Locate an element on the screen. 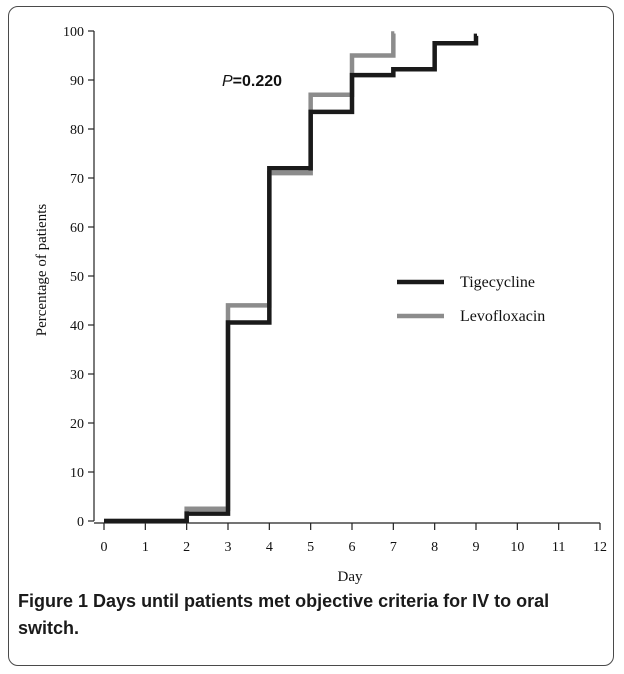  x-tick-label: 9 is located at coordinates (476, 547).